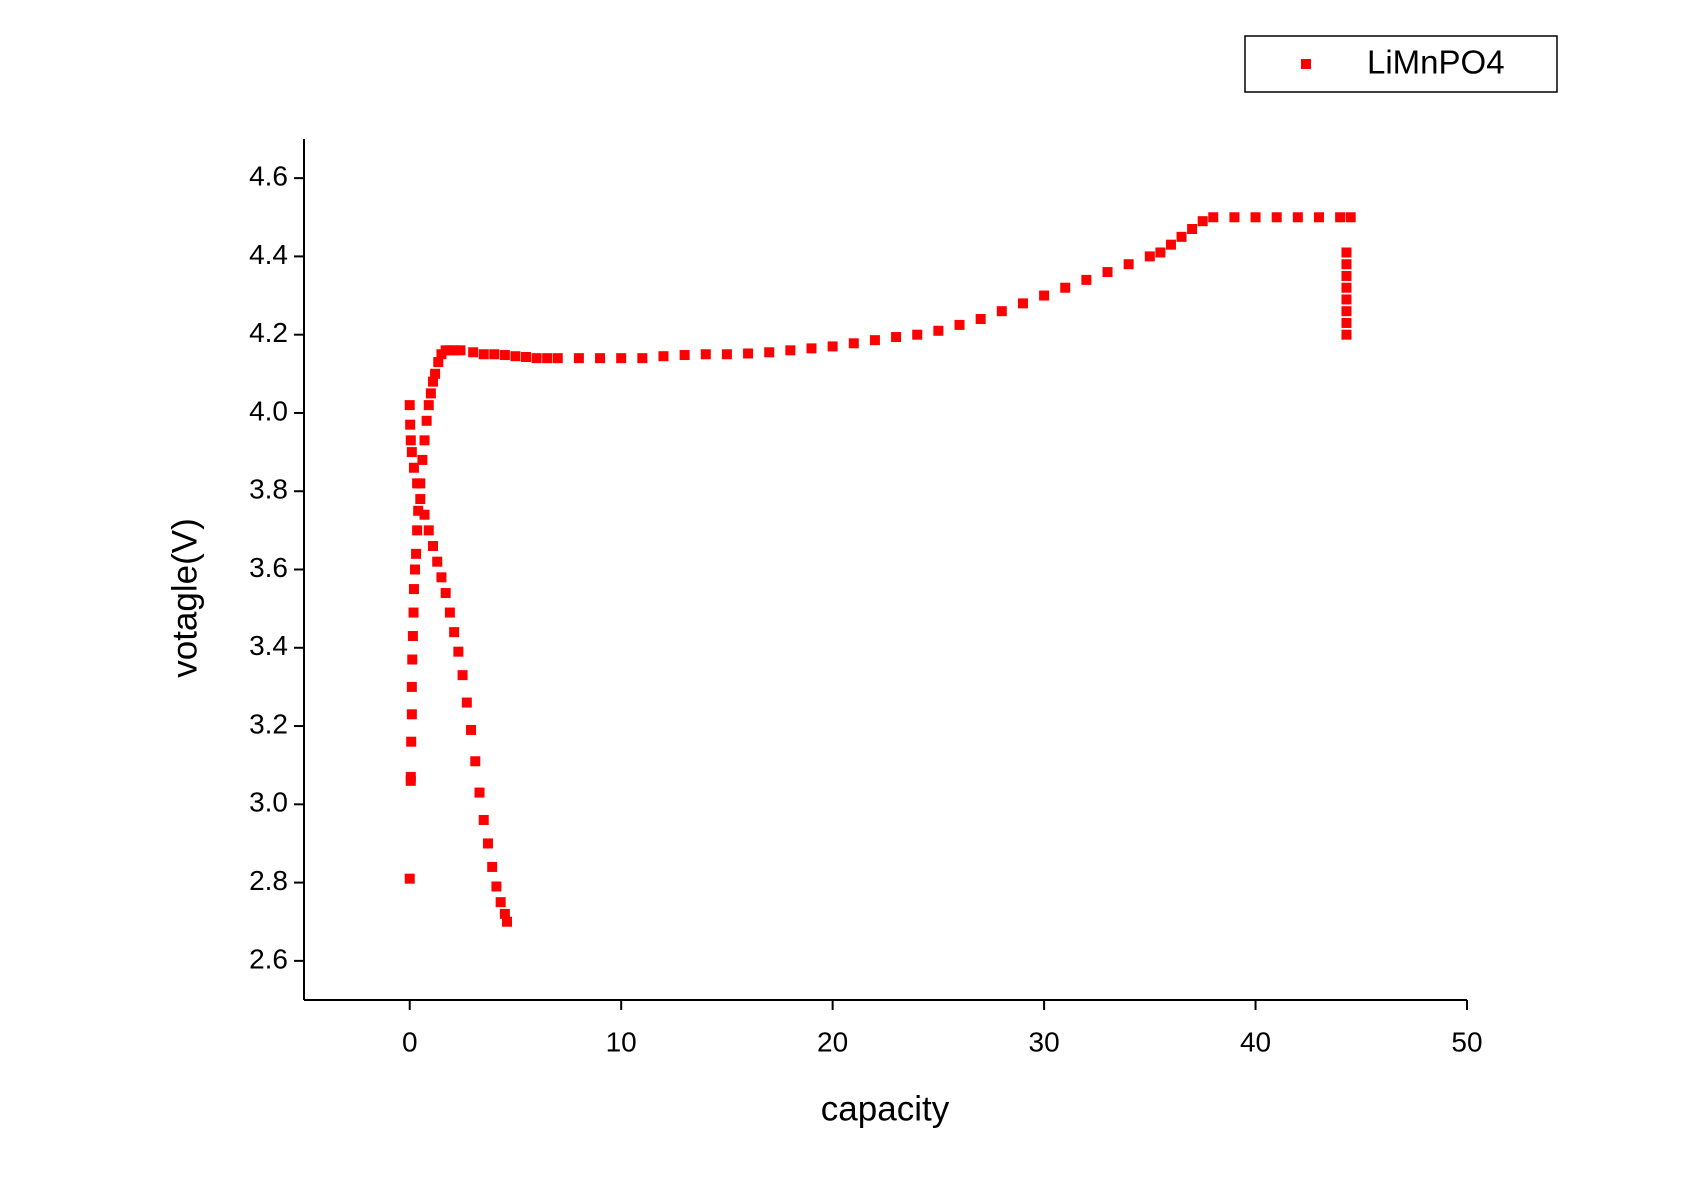 The height and width of the screenshot is (1191, 1695). I want to click on y-tick-label: 3.0, so click(268, 802).